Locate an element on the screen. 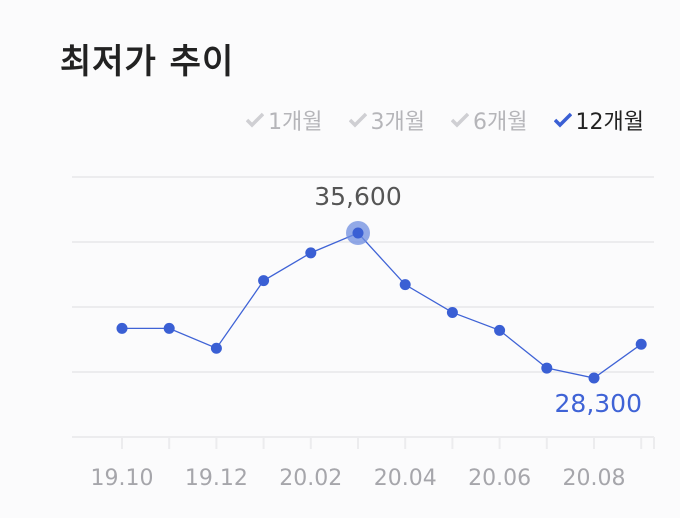 The image size is (680, 518). tab-label: 3개월 is located at coordinates (398, 122).